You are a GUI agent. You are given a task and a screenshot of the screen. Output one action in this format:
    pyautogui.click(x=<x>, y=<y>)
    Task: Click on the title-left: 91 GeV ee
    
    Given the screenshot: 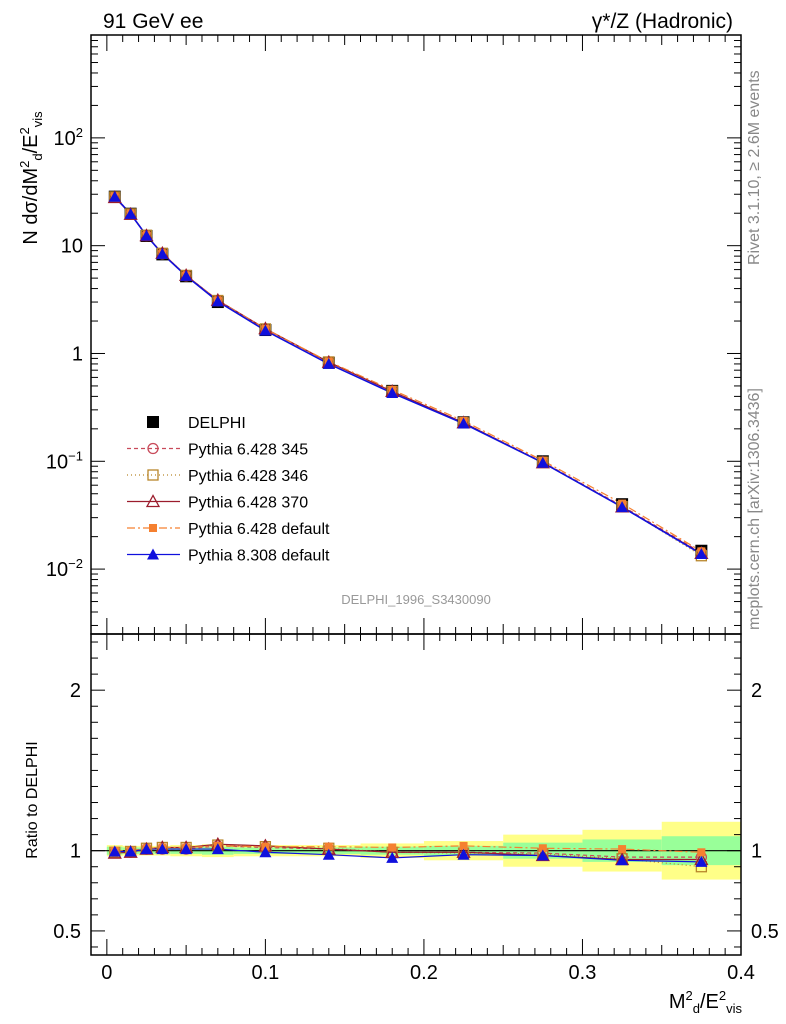 What is the action you would take?
    pyautogui.click(x=153, y=21)
    